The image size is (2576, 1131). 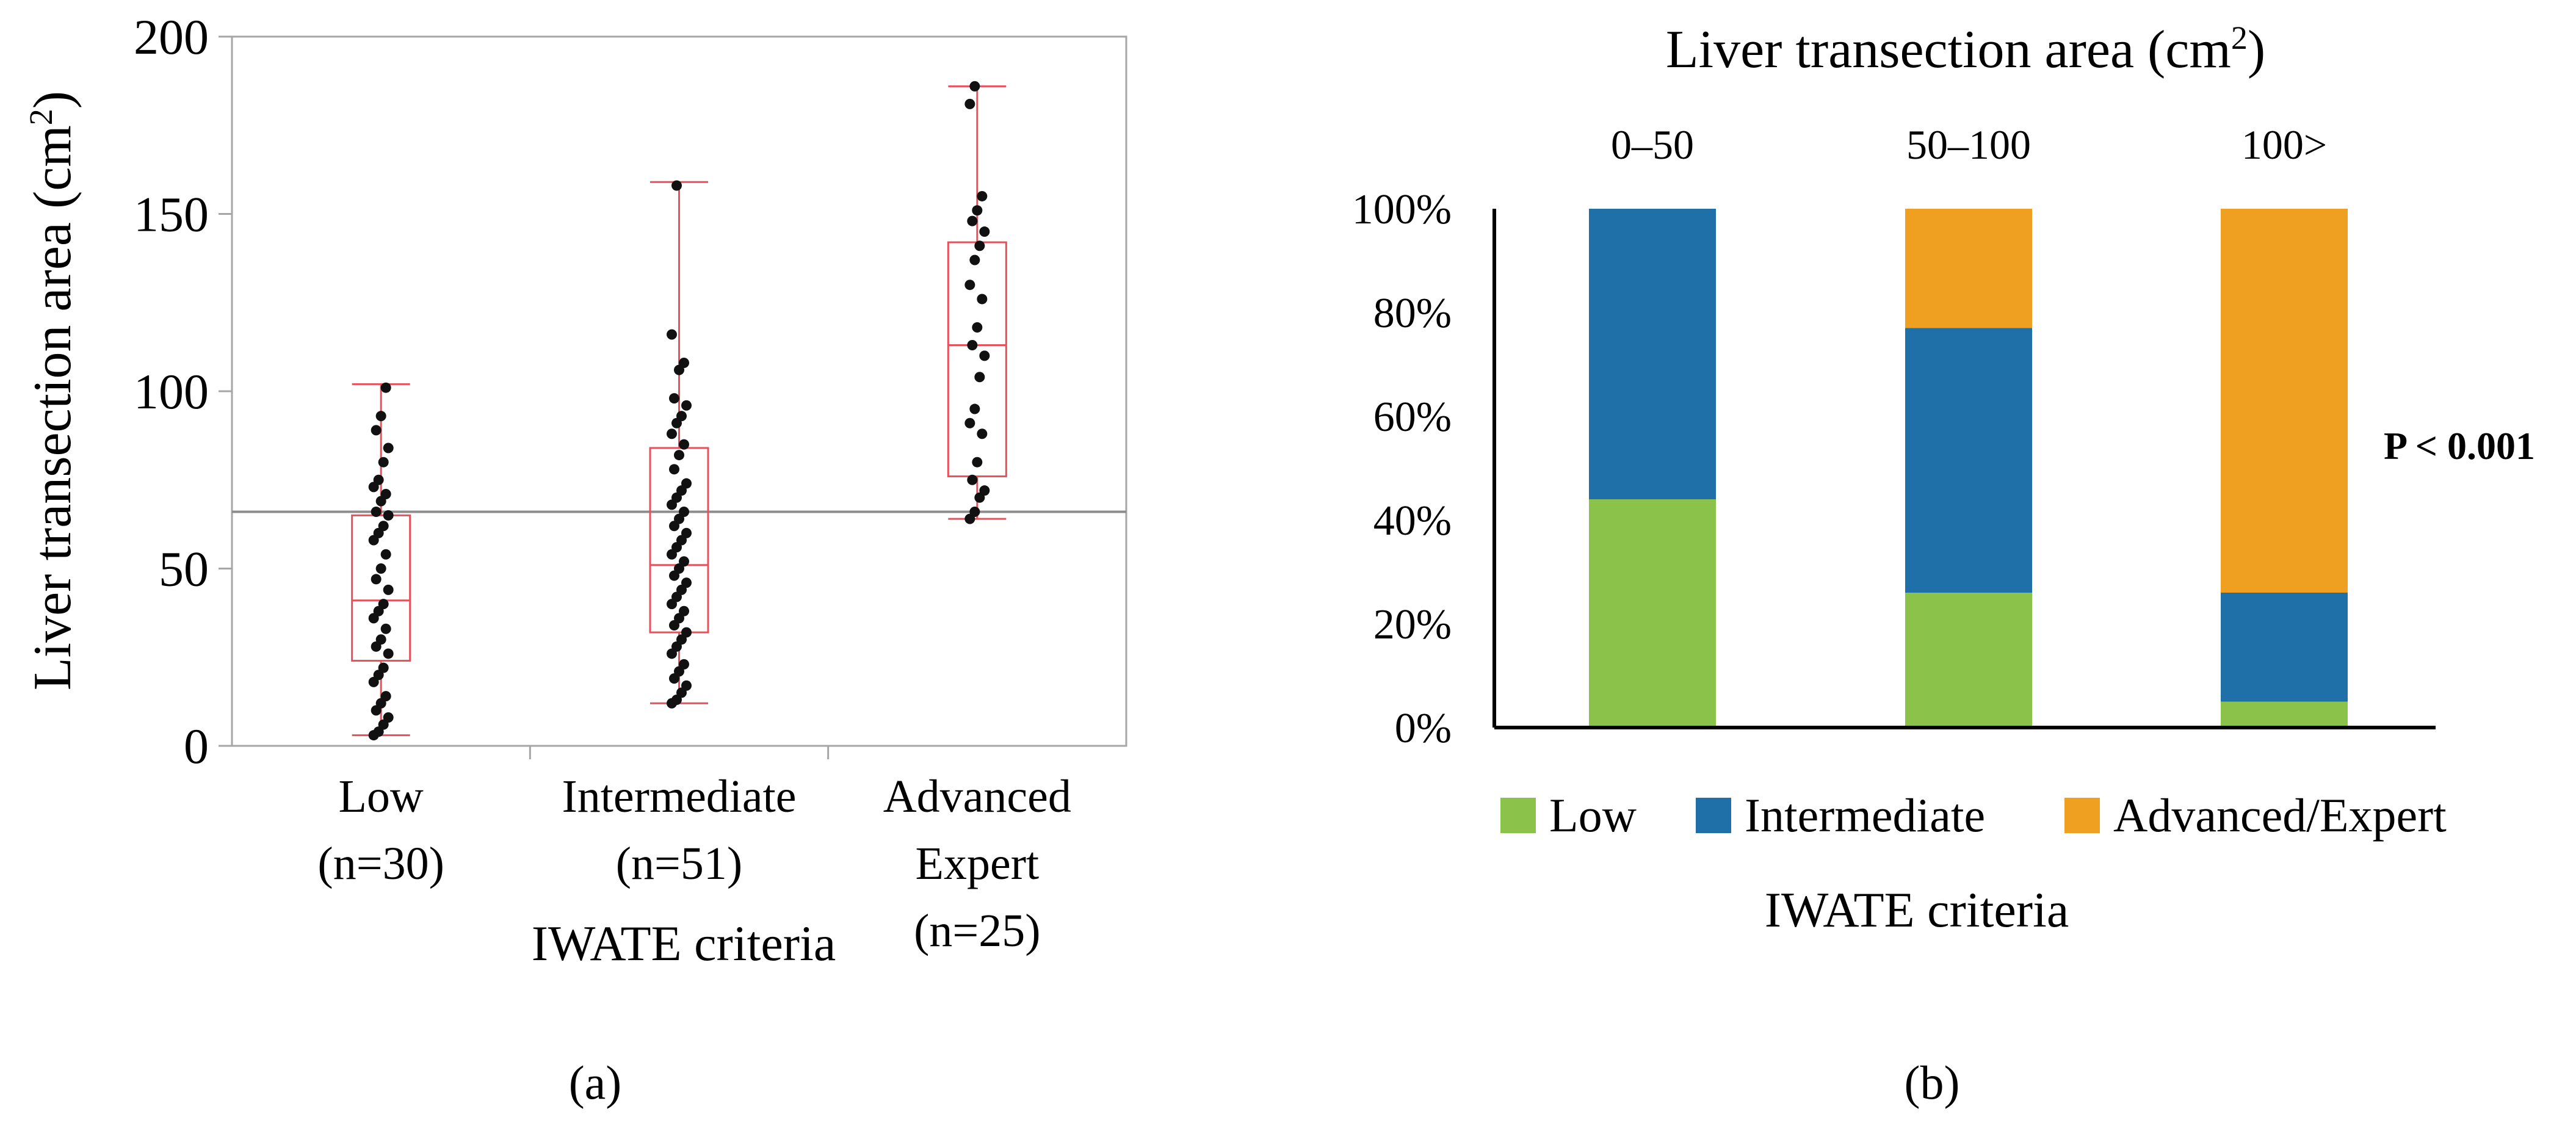 What do you see at coordinates (2284, 144) in the screenshot?
I see `category-label: 100>` at bounding box center [2284, 144].